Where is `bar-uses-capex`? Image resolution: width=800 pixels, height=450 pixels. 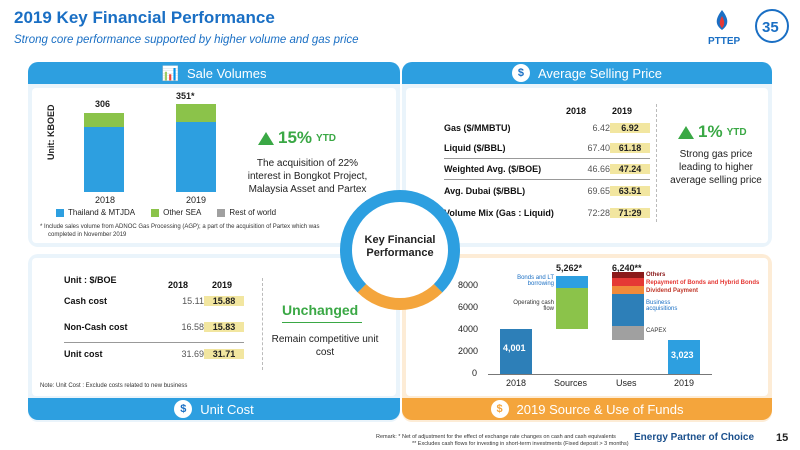 bar-uses-capex is located at coordinates (628, 333).